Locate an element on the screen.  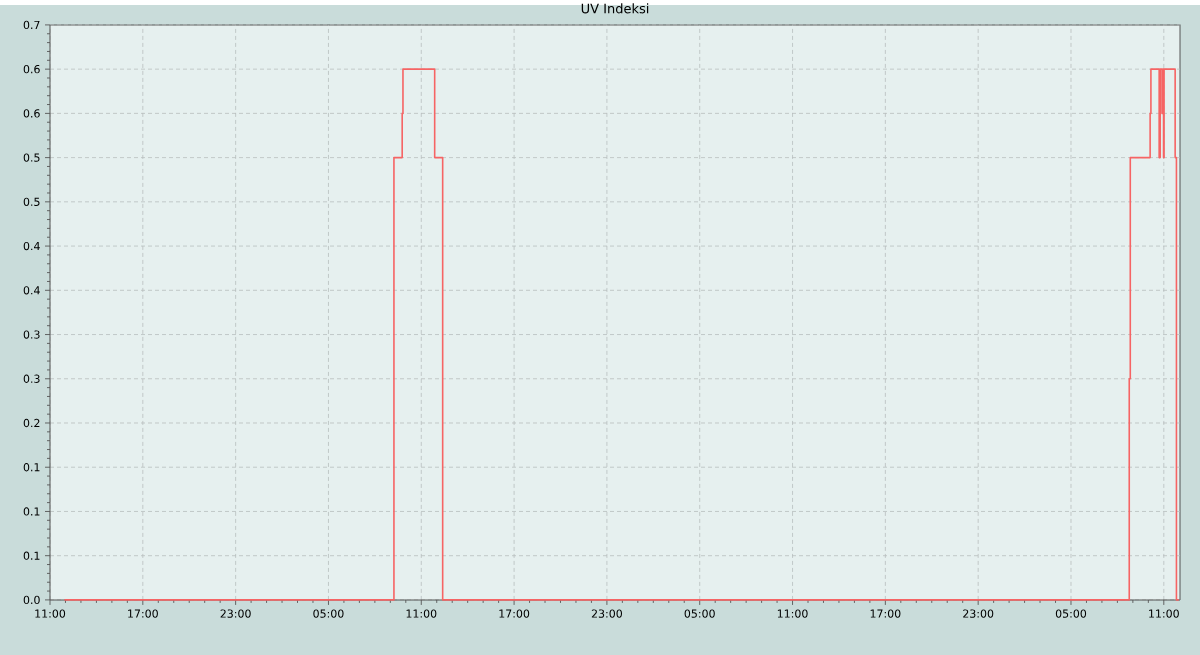
y-tick-label: 0.0 is located at coordinates (31, 600).